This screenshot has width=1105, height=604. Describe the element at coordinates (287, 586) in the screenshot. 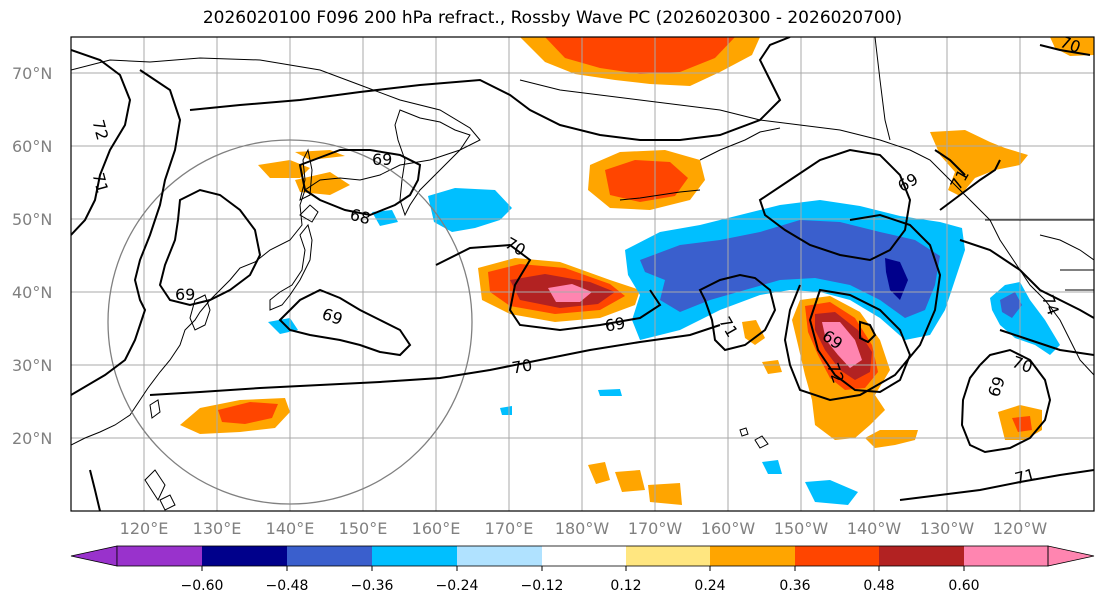

I see `colorbar-tick-label: −0.48` at that location.